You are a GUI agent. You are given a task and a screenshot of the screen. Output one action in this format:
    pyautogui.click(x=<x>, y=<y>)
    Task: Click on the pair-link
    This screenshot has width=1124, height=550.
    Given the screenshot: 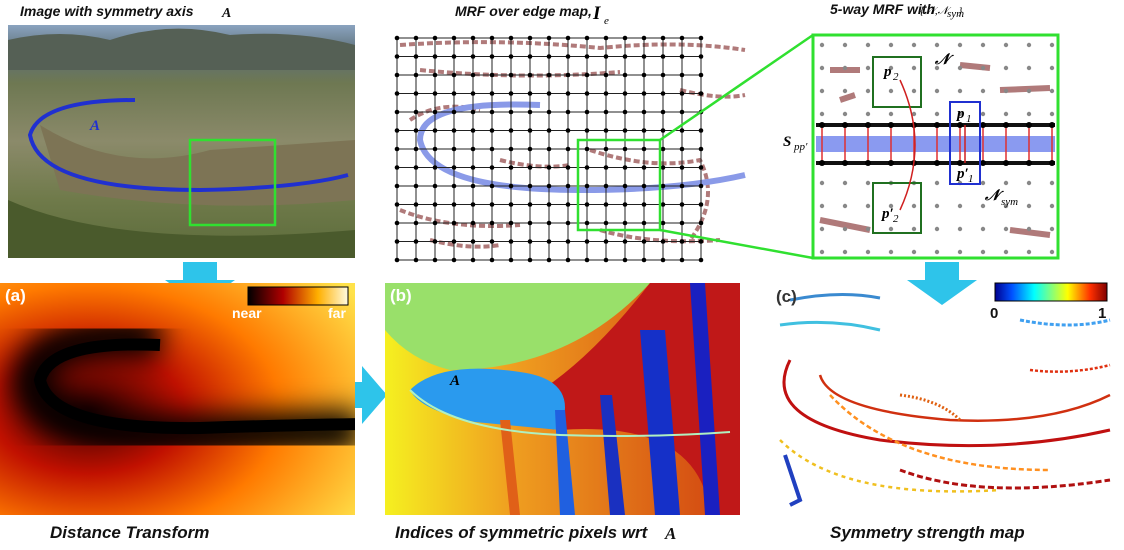 What is the action you would take?
    pyautogui.click(x=907, y=145)
    